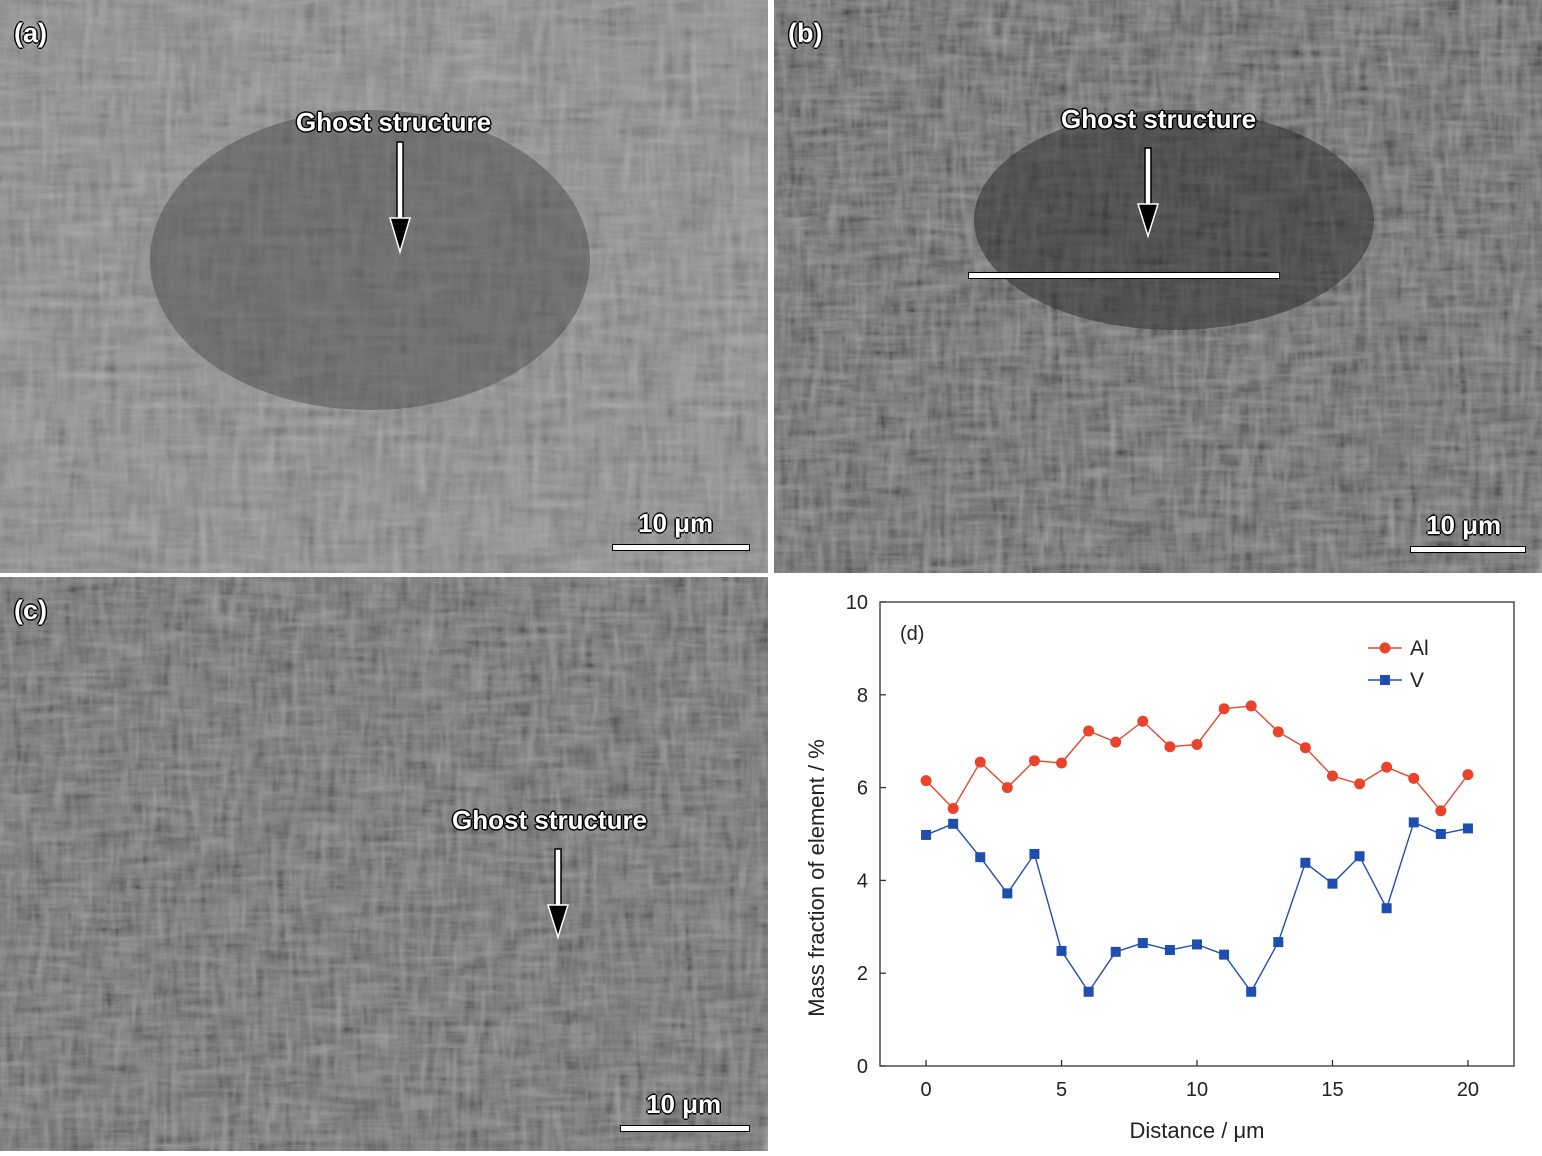  What do you see at coordinates (1468, 1090) in the screenshot?
I see `x-tick-label: 20` at bounding box center [1468, 1090].